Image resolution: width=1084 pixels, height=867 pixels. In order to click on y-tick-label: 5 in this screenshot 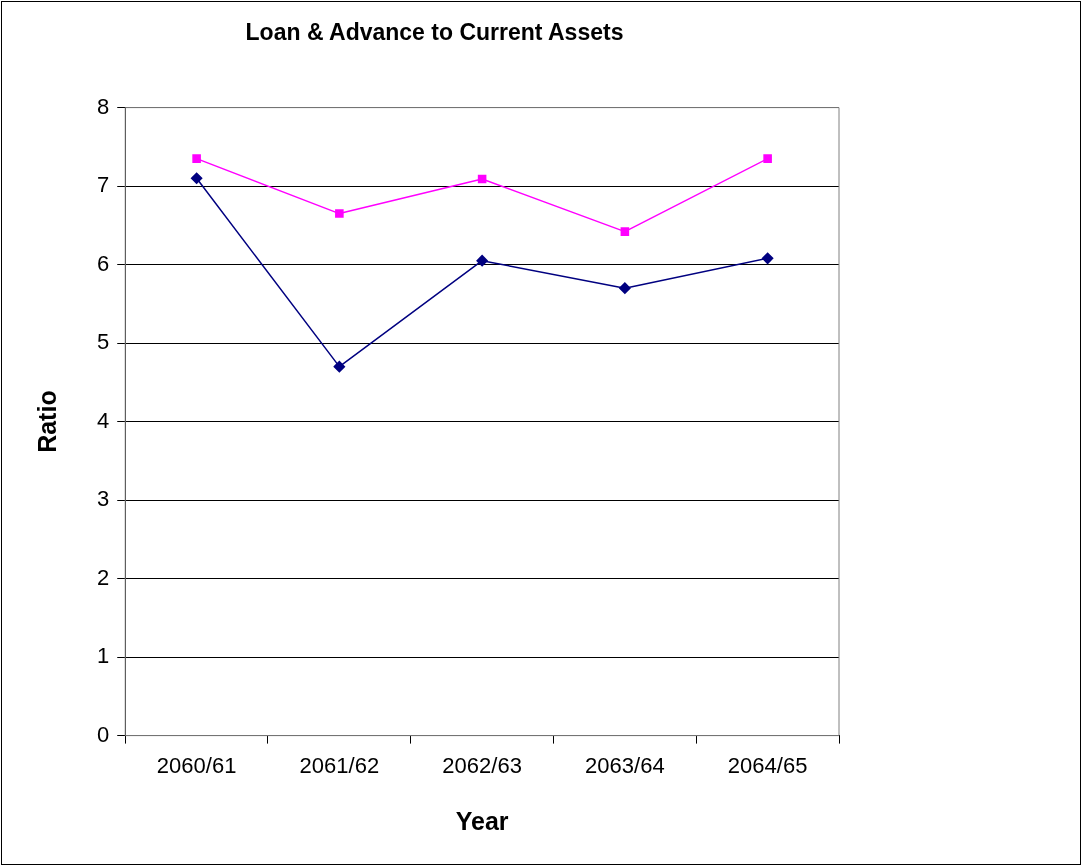, I will do `click(103, 342)`.